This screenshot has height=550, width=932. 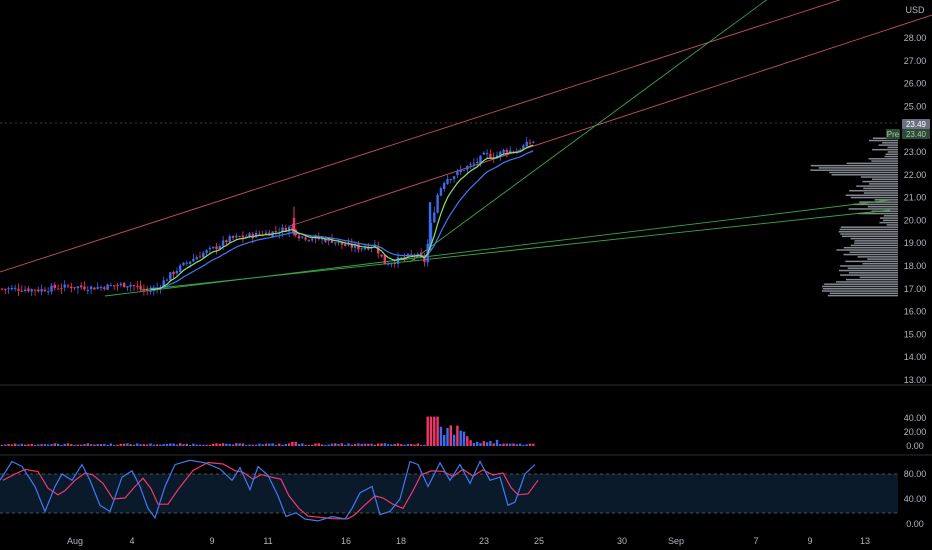 What do you see at coordinates (865, 541) in the screenshot?
I see `time-tick-label: 13` at bounding box center [865, 541].